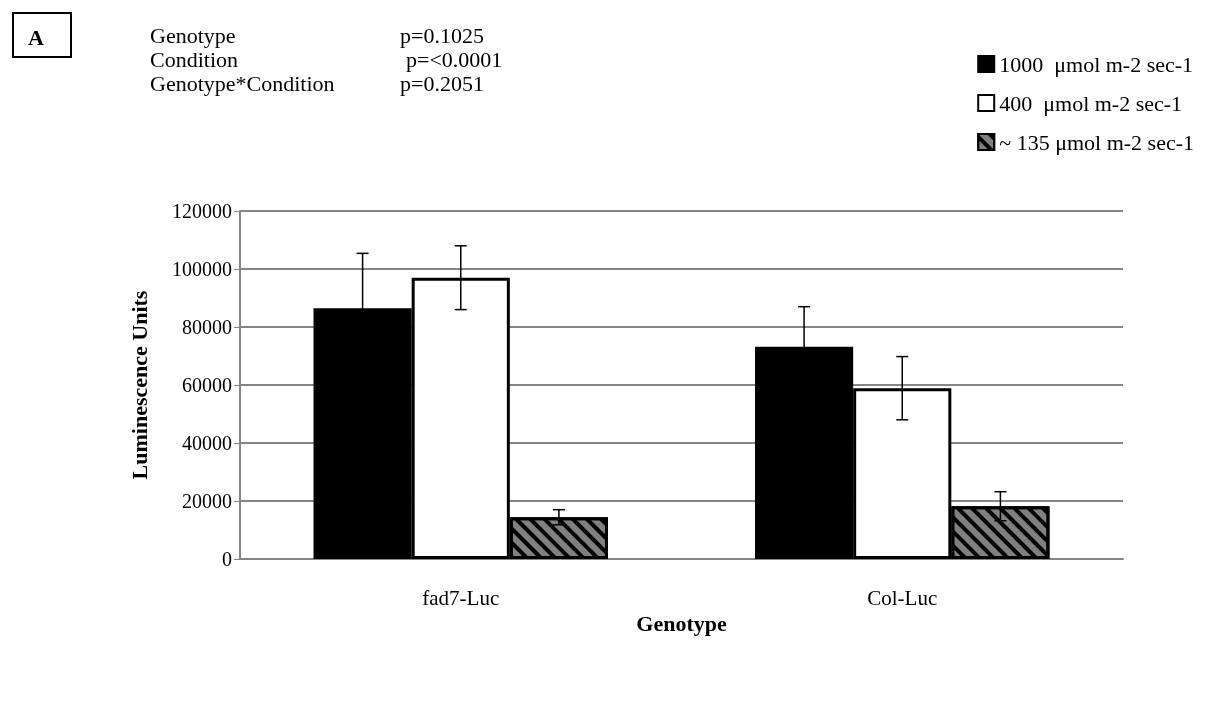  Describe the element at coordinates (1096, 142) in the screenshot. I see `legend-label: ~ 135 μmol m-2 sec-1` at that location.